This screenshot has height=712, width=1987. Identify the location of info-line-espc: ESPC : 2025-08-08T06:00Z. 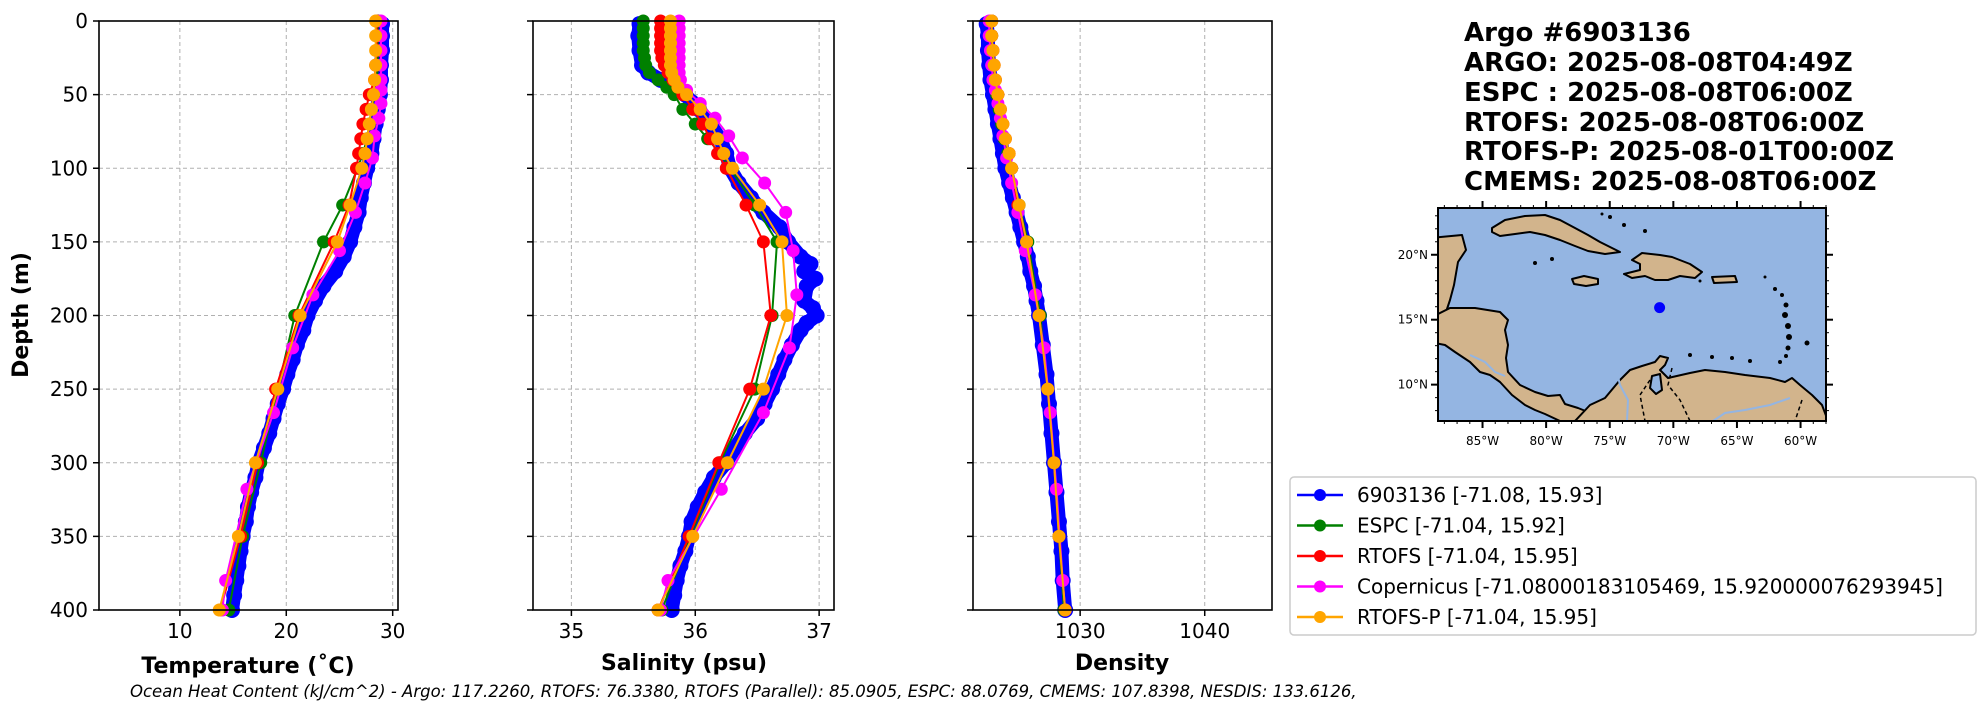
(1658, 93).